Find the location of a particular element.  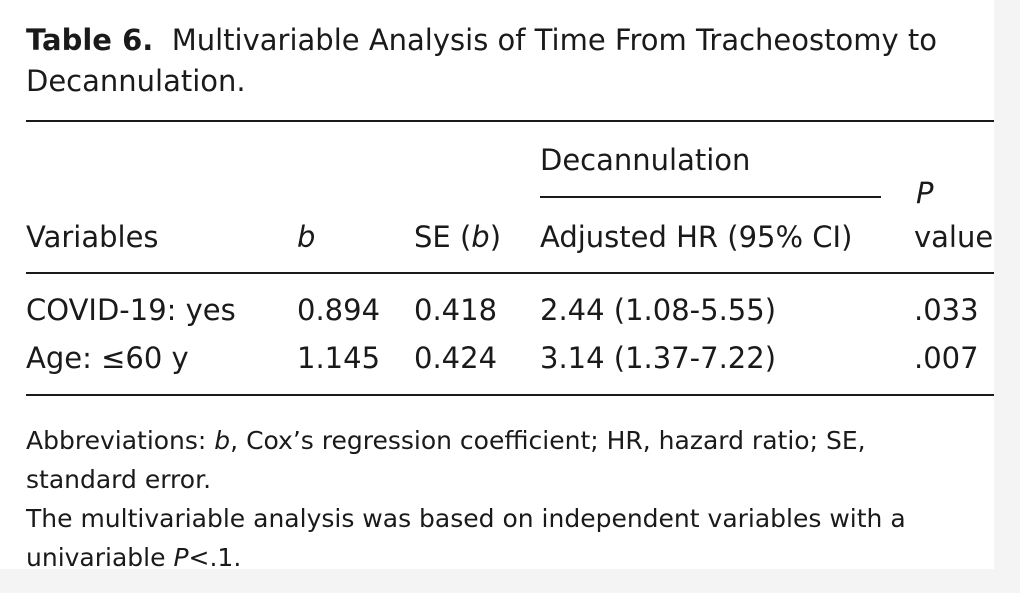

row-1-se: 0.418 is located at coordinates (456, 310).